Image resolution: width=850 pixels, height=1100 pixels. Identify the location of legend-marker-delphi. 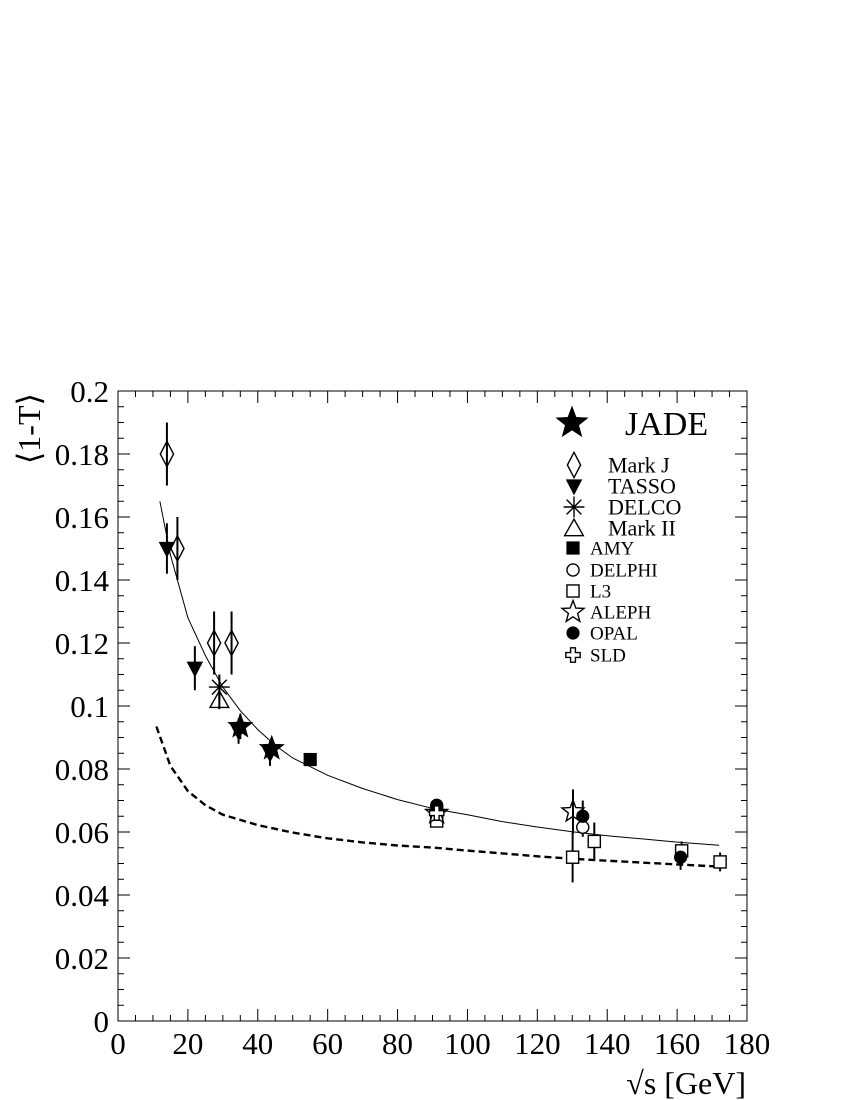
(573, 570).